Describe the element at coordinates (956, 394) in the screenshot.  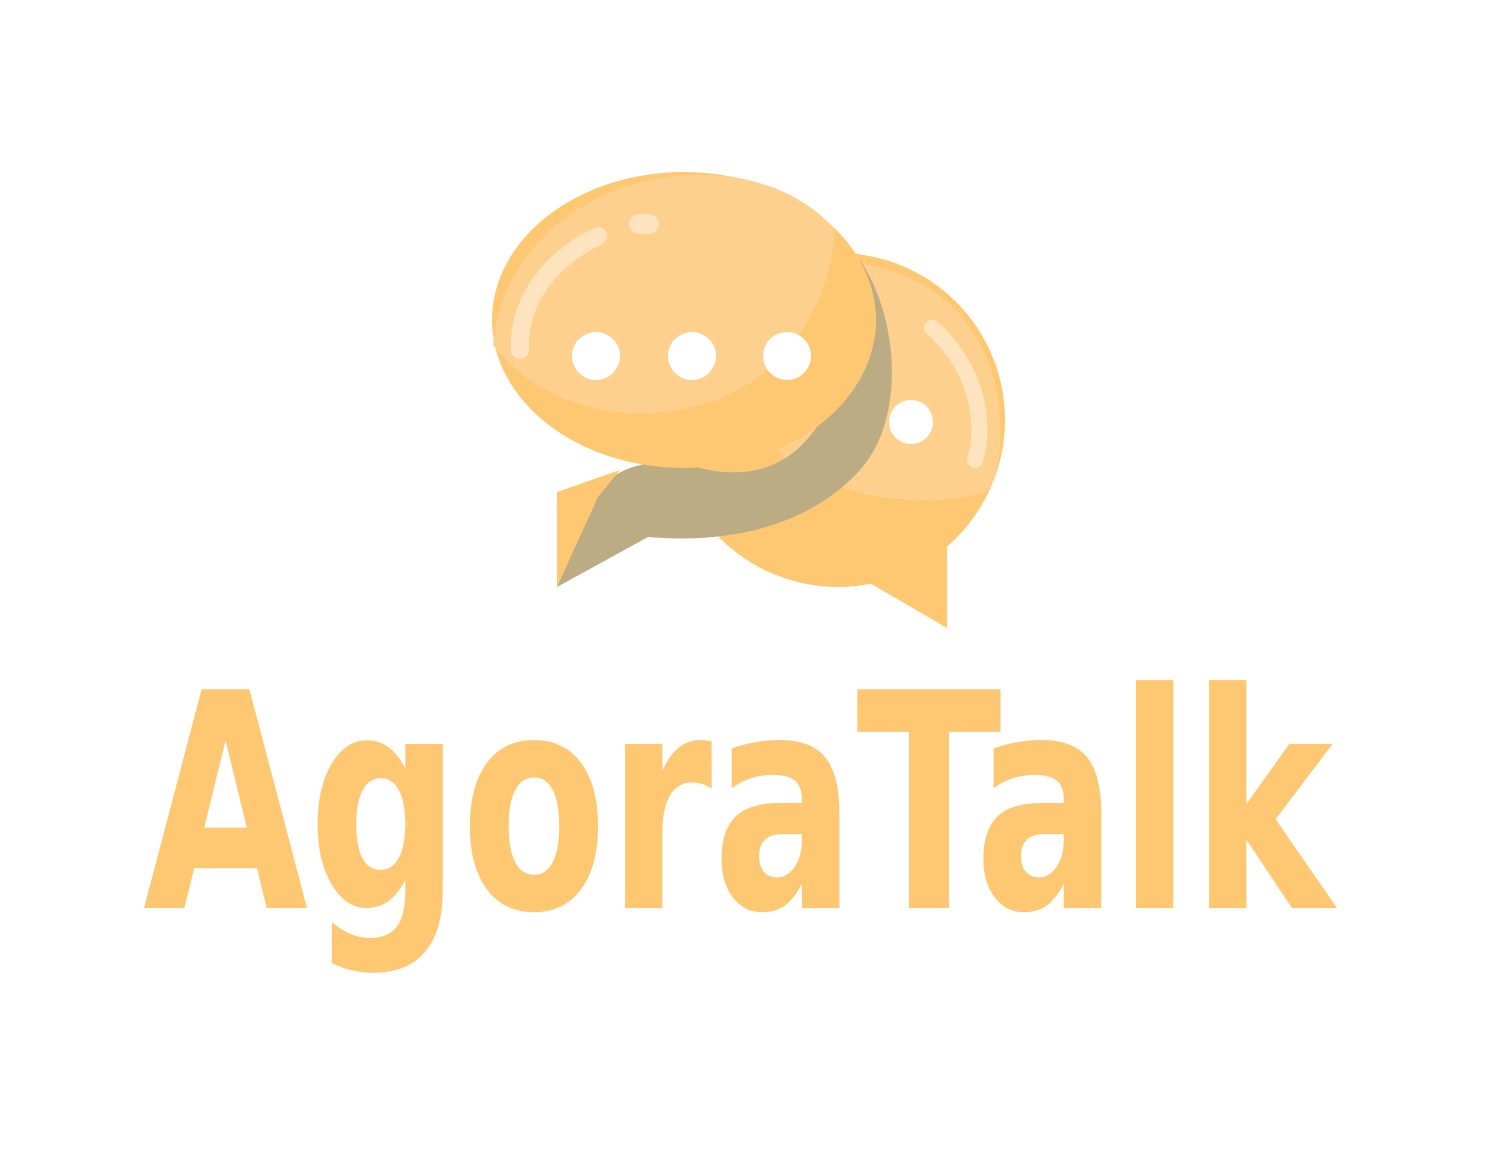
I see `back-bubble-highlight` at that location.